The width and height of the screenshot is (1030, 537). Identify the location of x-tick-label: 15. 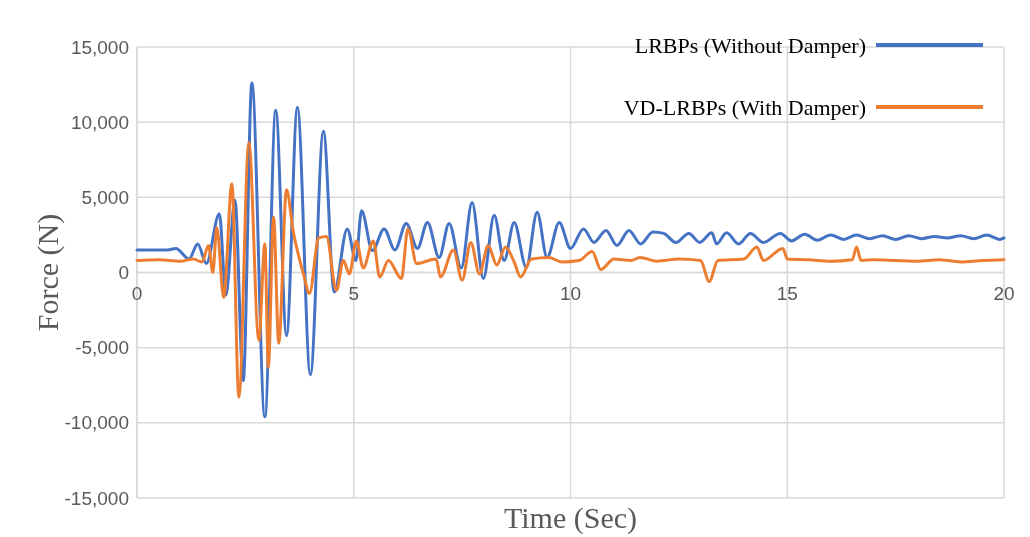
(787, 293).